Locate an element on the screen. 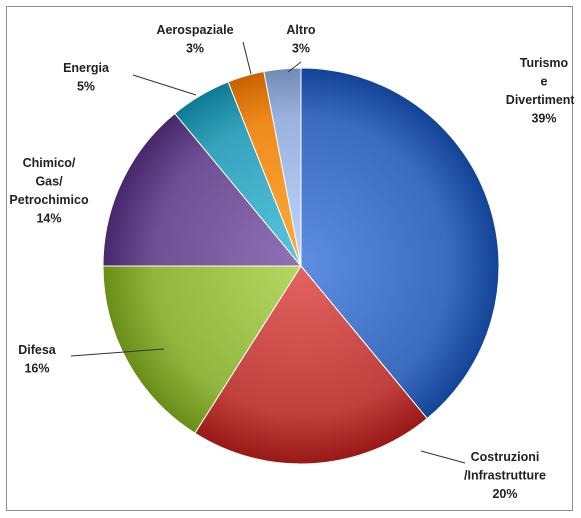 The image size is (581, 518). slice-label-line: Chimico/ is located at coordinates (49, 163).